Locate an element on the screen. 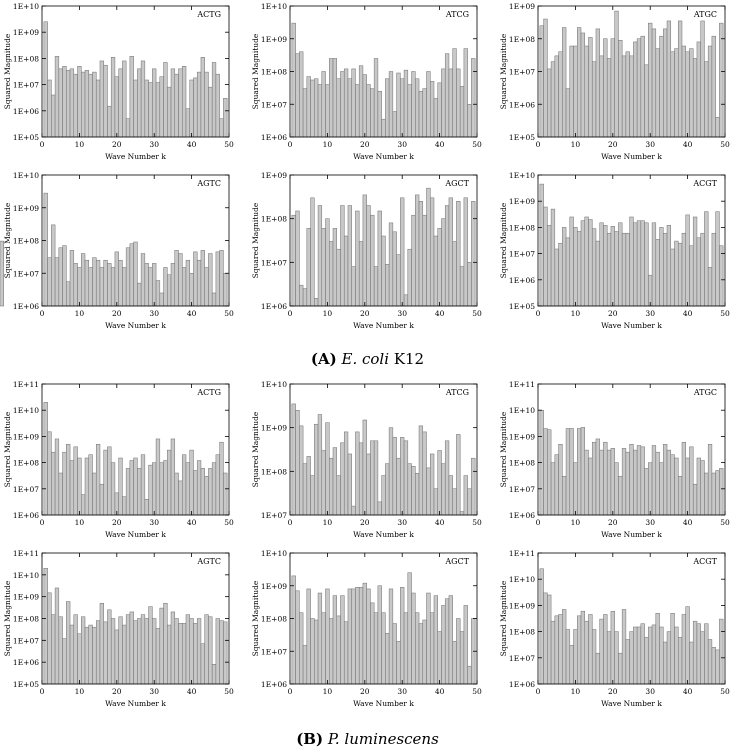  chart-title: AGCT is located at coordinates (456, 183).